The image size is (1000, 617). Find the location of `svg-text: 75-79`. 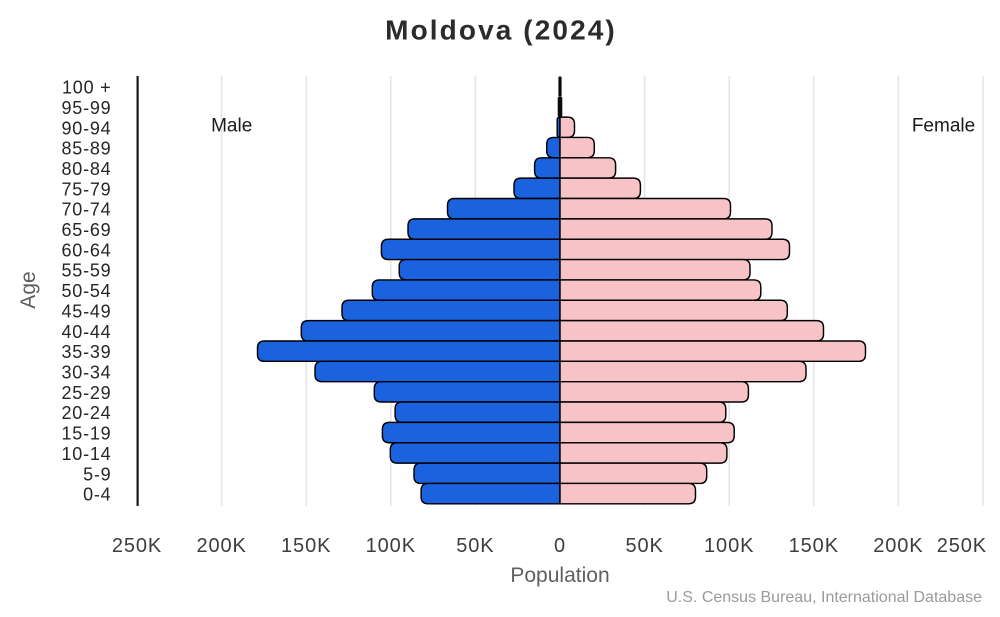

svg-text: 75-79 is located at coordinates (86, 189).